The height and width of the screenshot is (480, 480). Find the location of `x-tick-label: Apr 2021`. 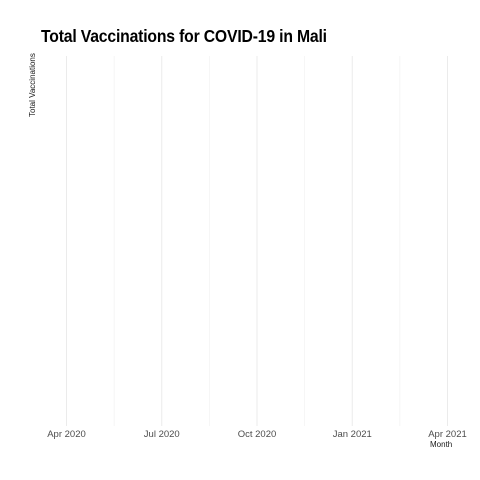

x-tick-label: Apr 2021 is located at coordinates (447, 434).